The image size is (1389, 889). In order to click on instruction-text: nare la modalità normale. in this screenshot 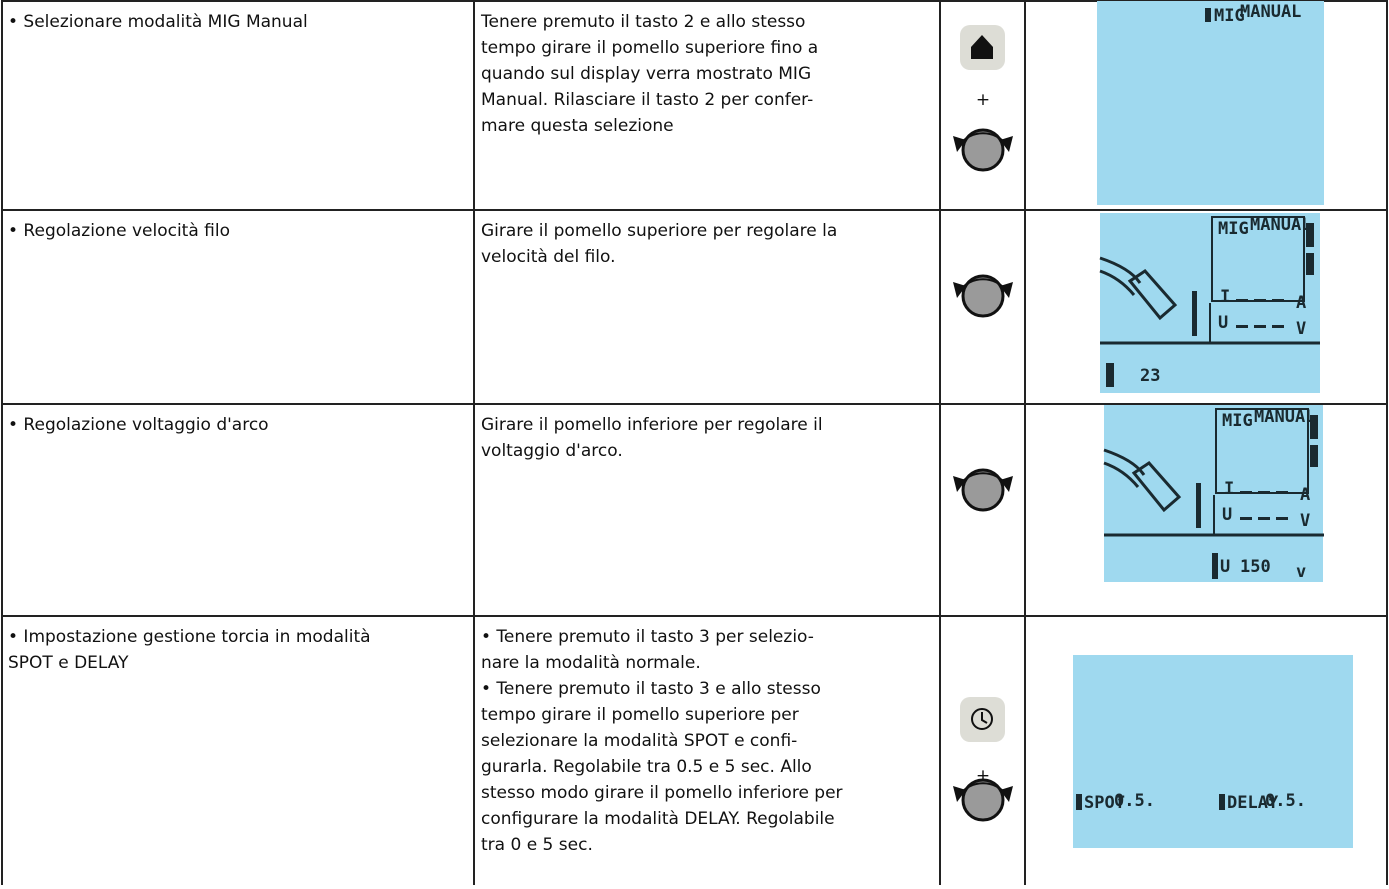, I will do `click(591, 663)`.